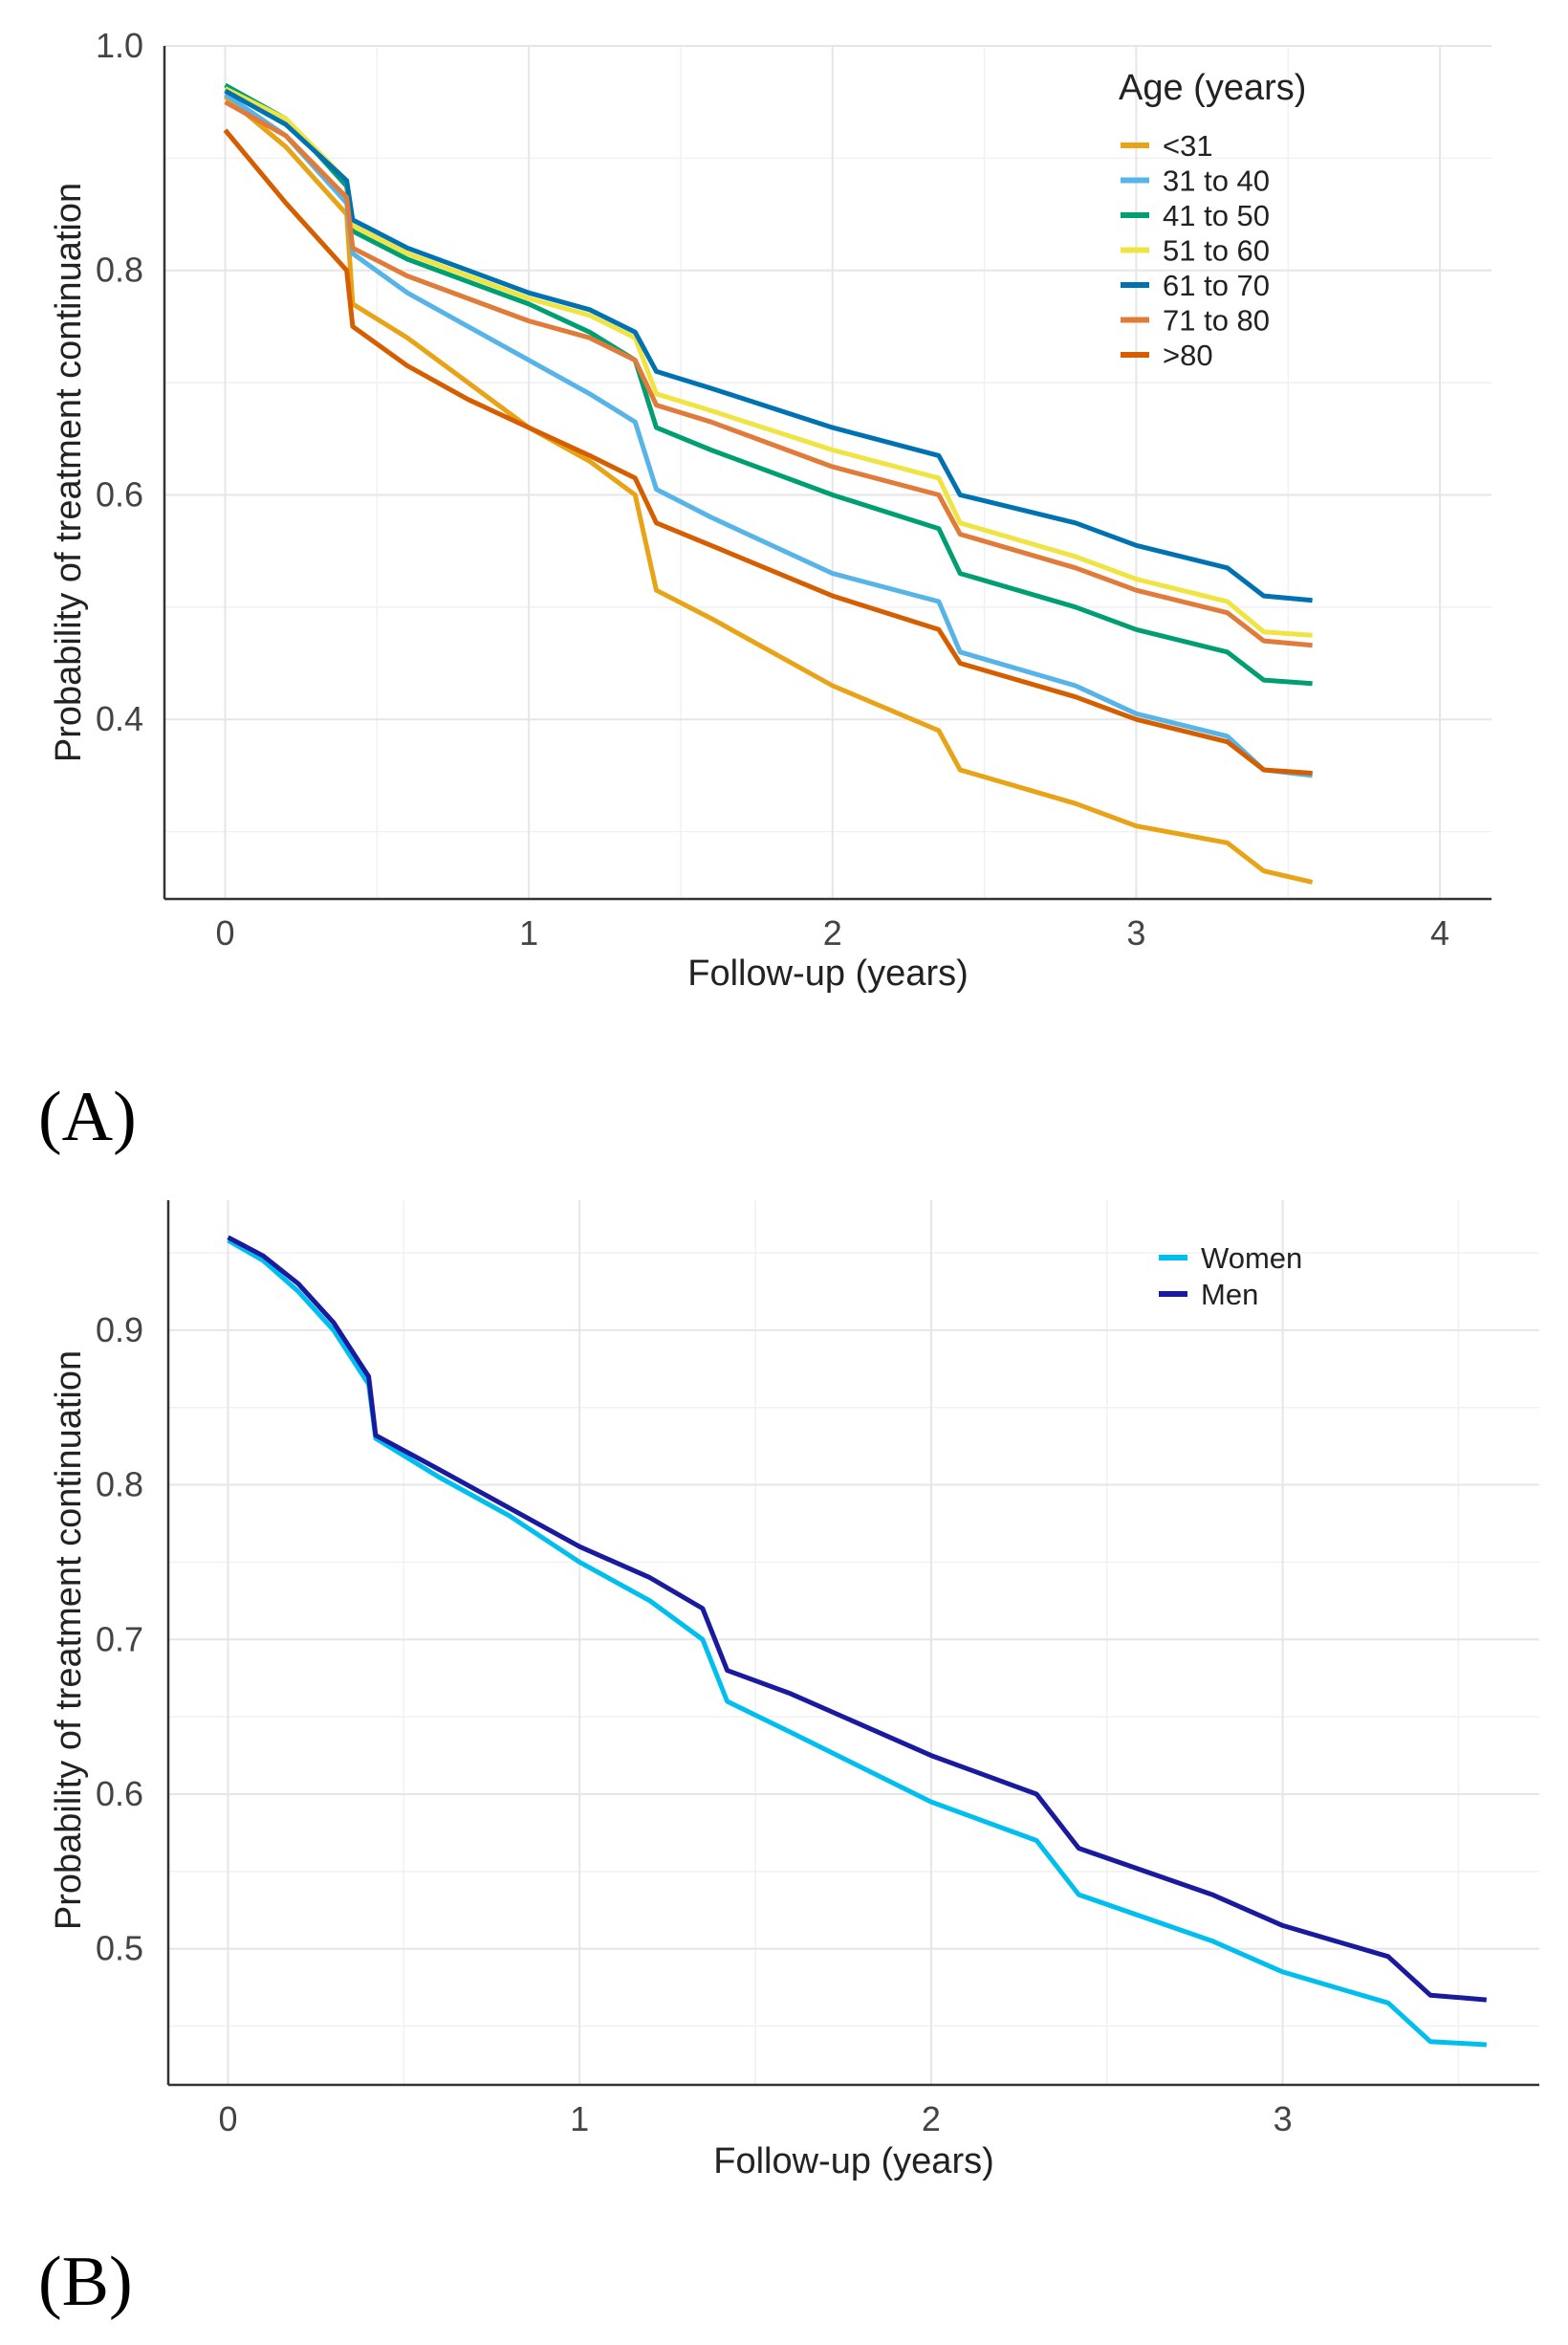  I want to click on panel-a-y-tick-label: 1.0, so click(119, 46).